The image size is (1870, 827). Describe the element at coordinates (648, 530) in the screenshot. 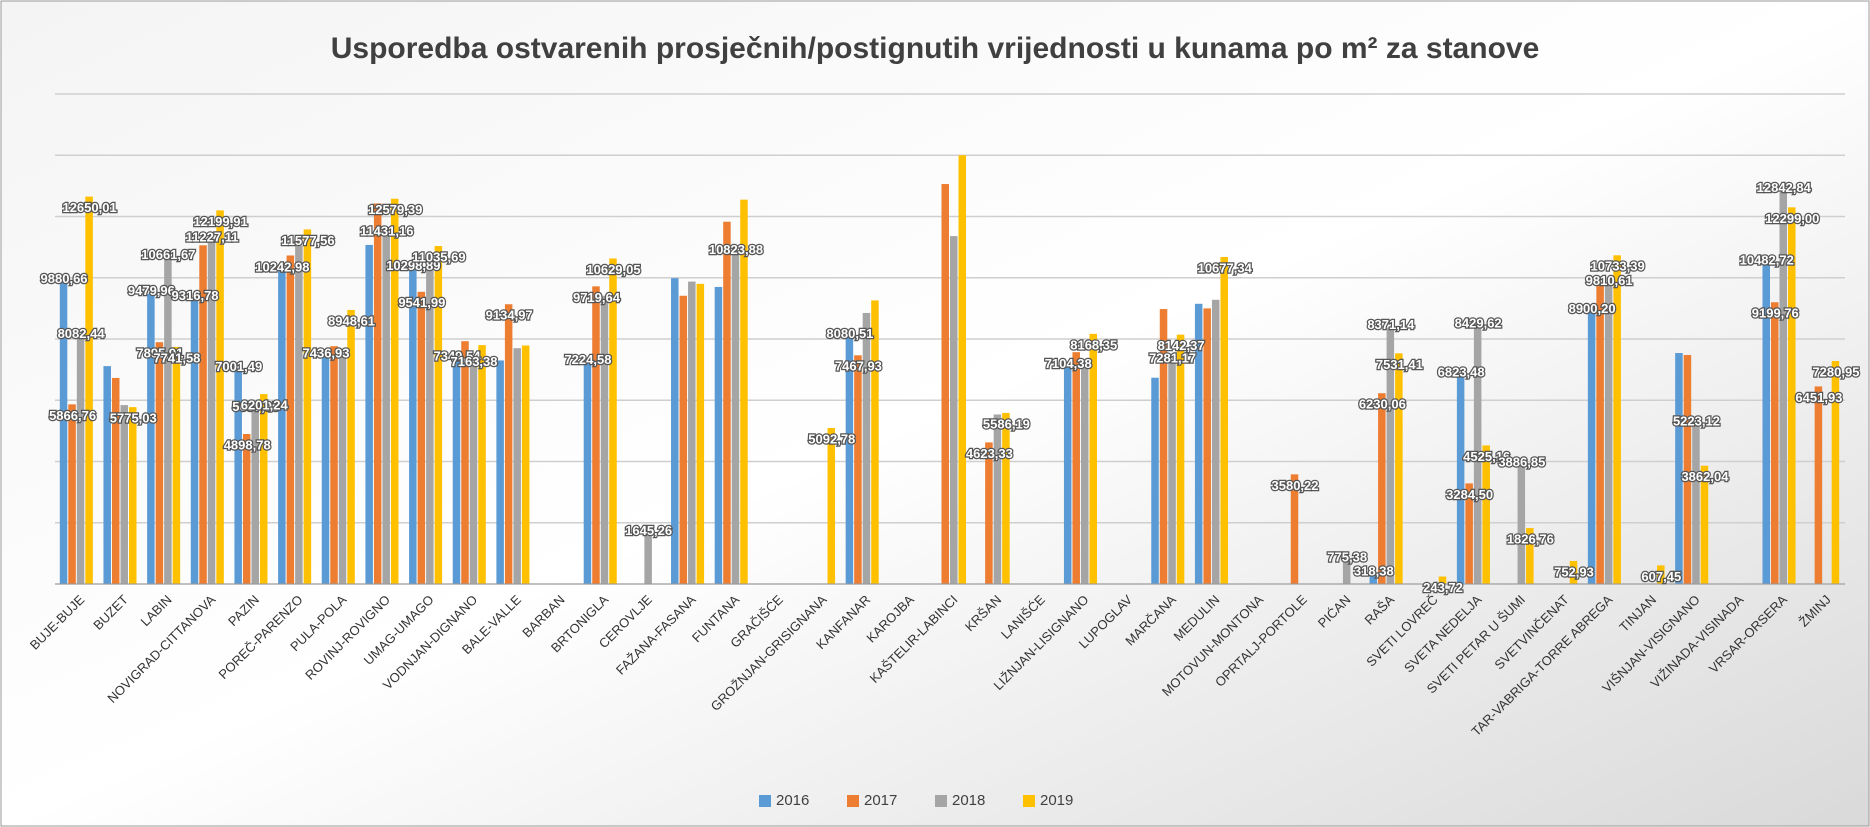

I see `data-label: 1645,26` at that location.